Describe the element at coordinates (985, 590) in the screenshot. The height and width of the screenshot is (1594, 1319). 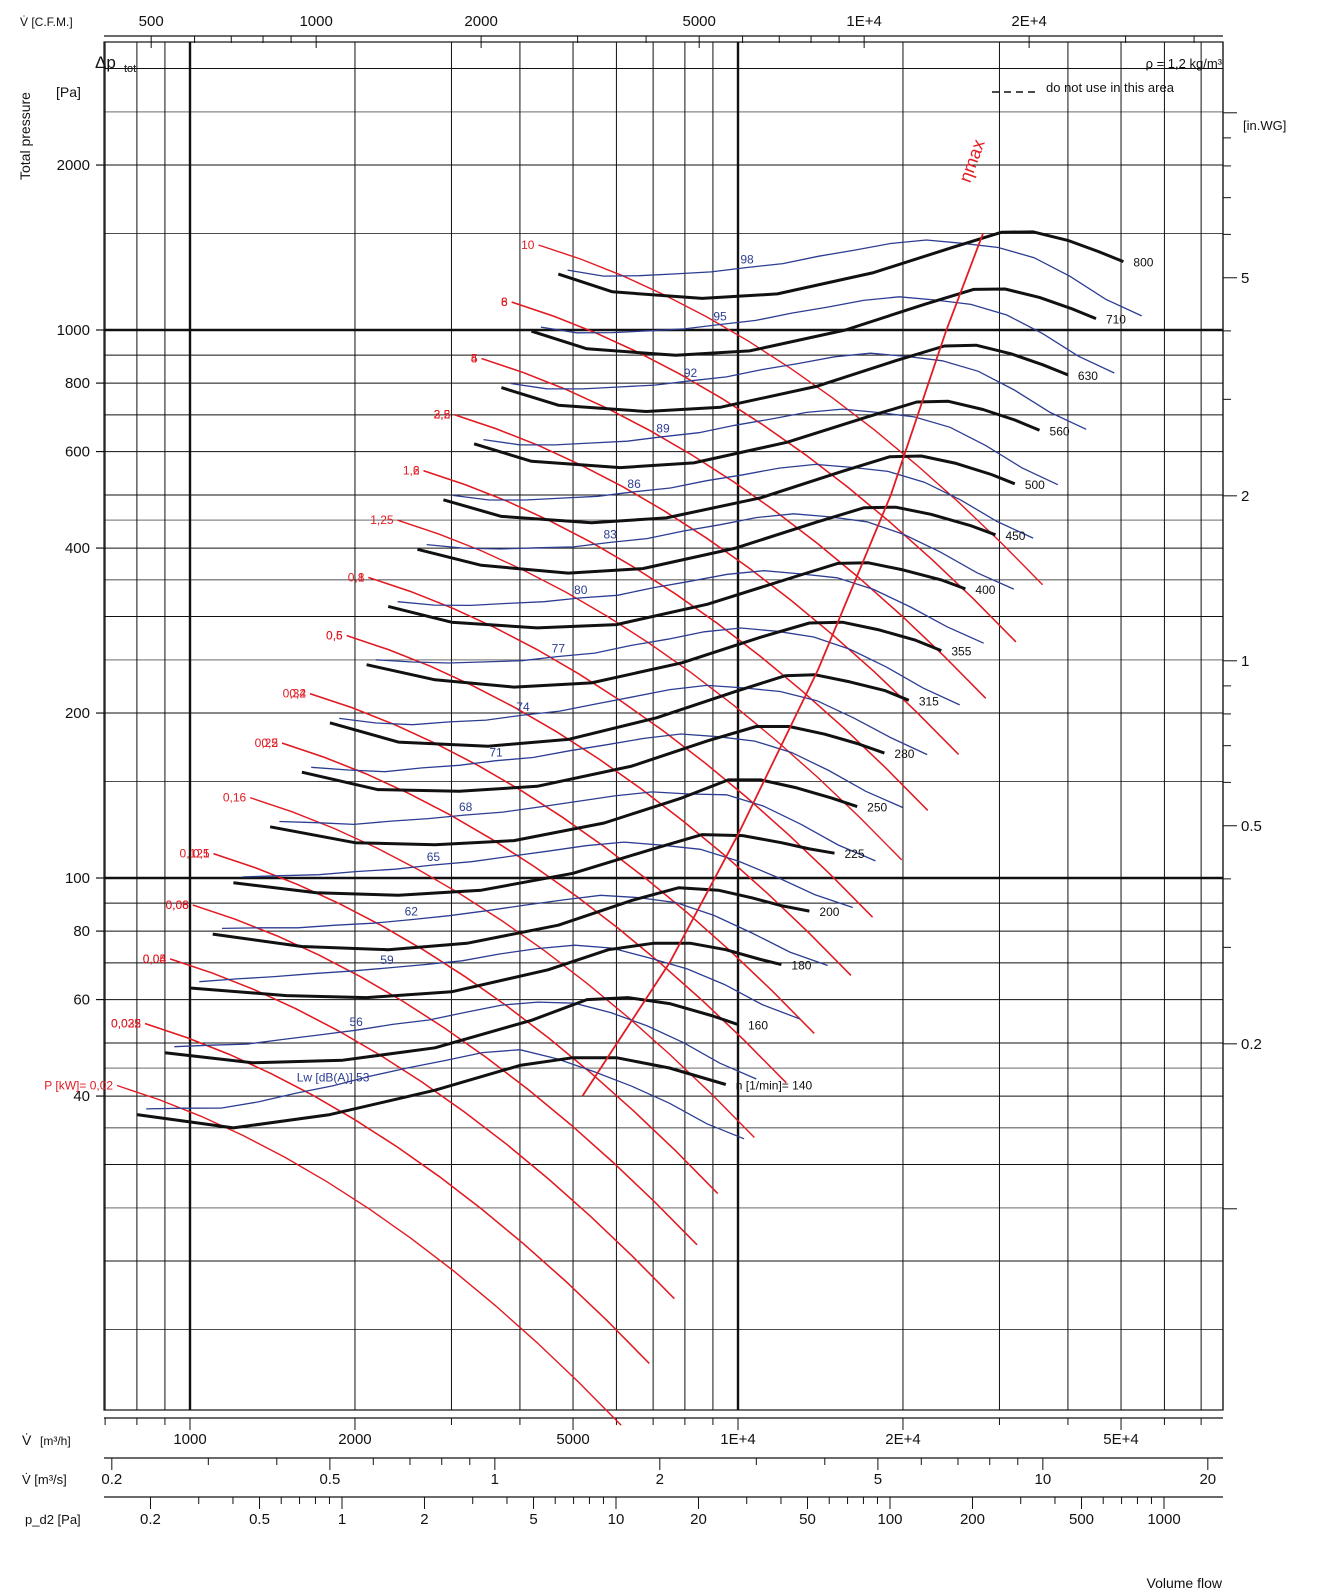
I see `speed-curve-label: 400` at that location.